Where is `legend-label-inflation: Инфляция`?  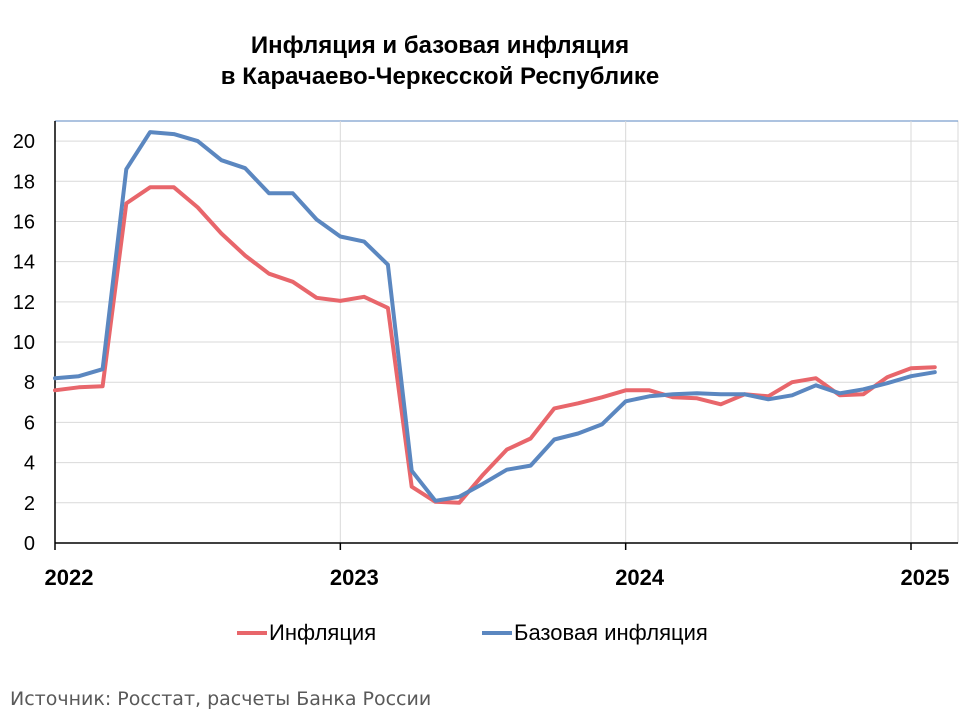 legend-label-inflation: Инфляция is located at coordinates (323, 632).